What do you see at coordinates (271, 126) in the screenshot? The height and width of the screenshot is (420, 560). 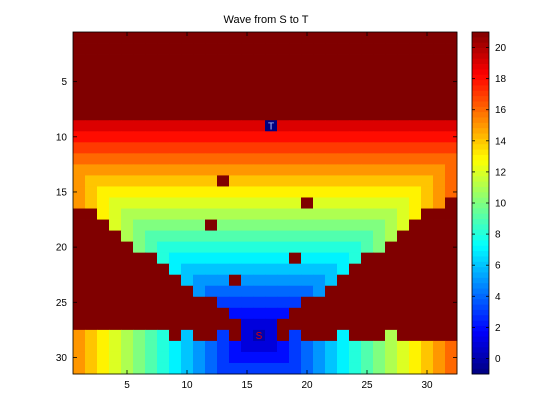 I see `target-marker: T` at bounding box center [271, 126].